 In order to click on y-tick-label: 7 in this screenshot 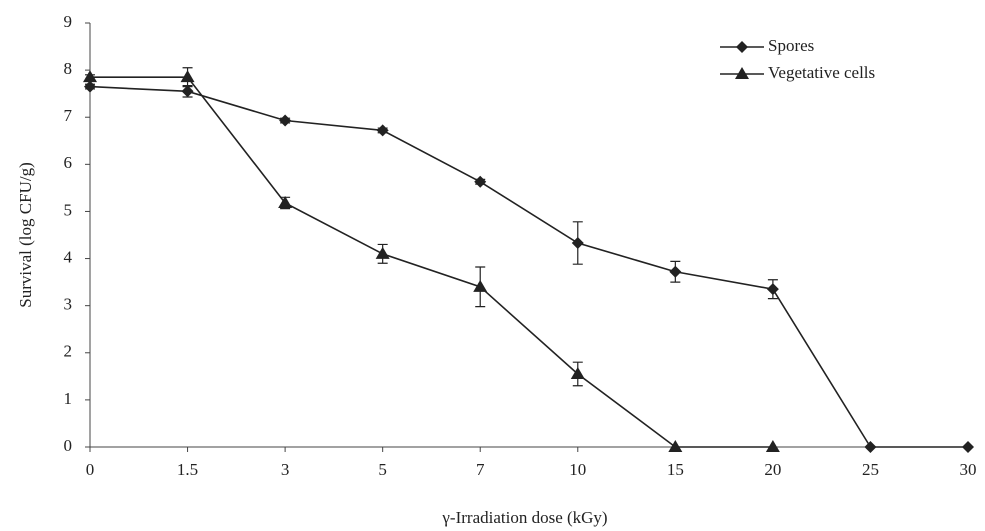, I will do `click(68, 115)`.